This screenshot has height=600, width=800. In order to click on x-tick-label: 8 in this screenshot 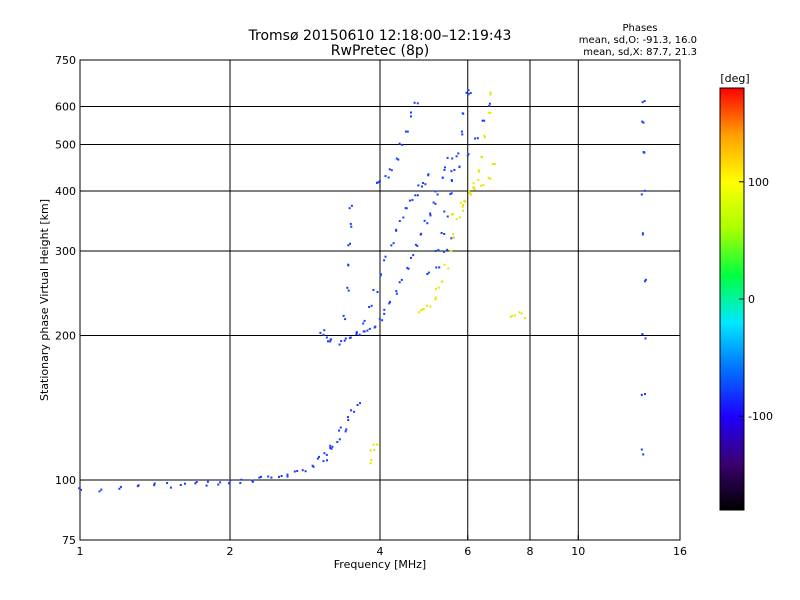, I will do `click(530, 551)`.